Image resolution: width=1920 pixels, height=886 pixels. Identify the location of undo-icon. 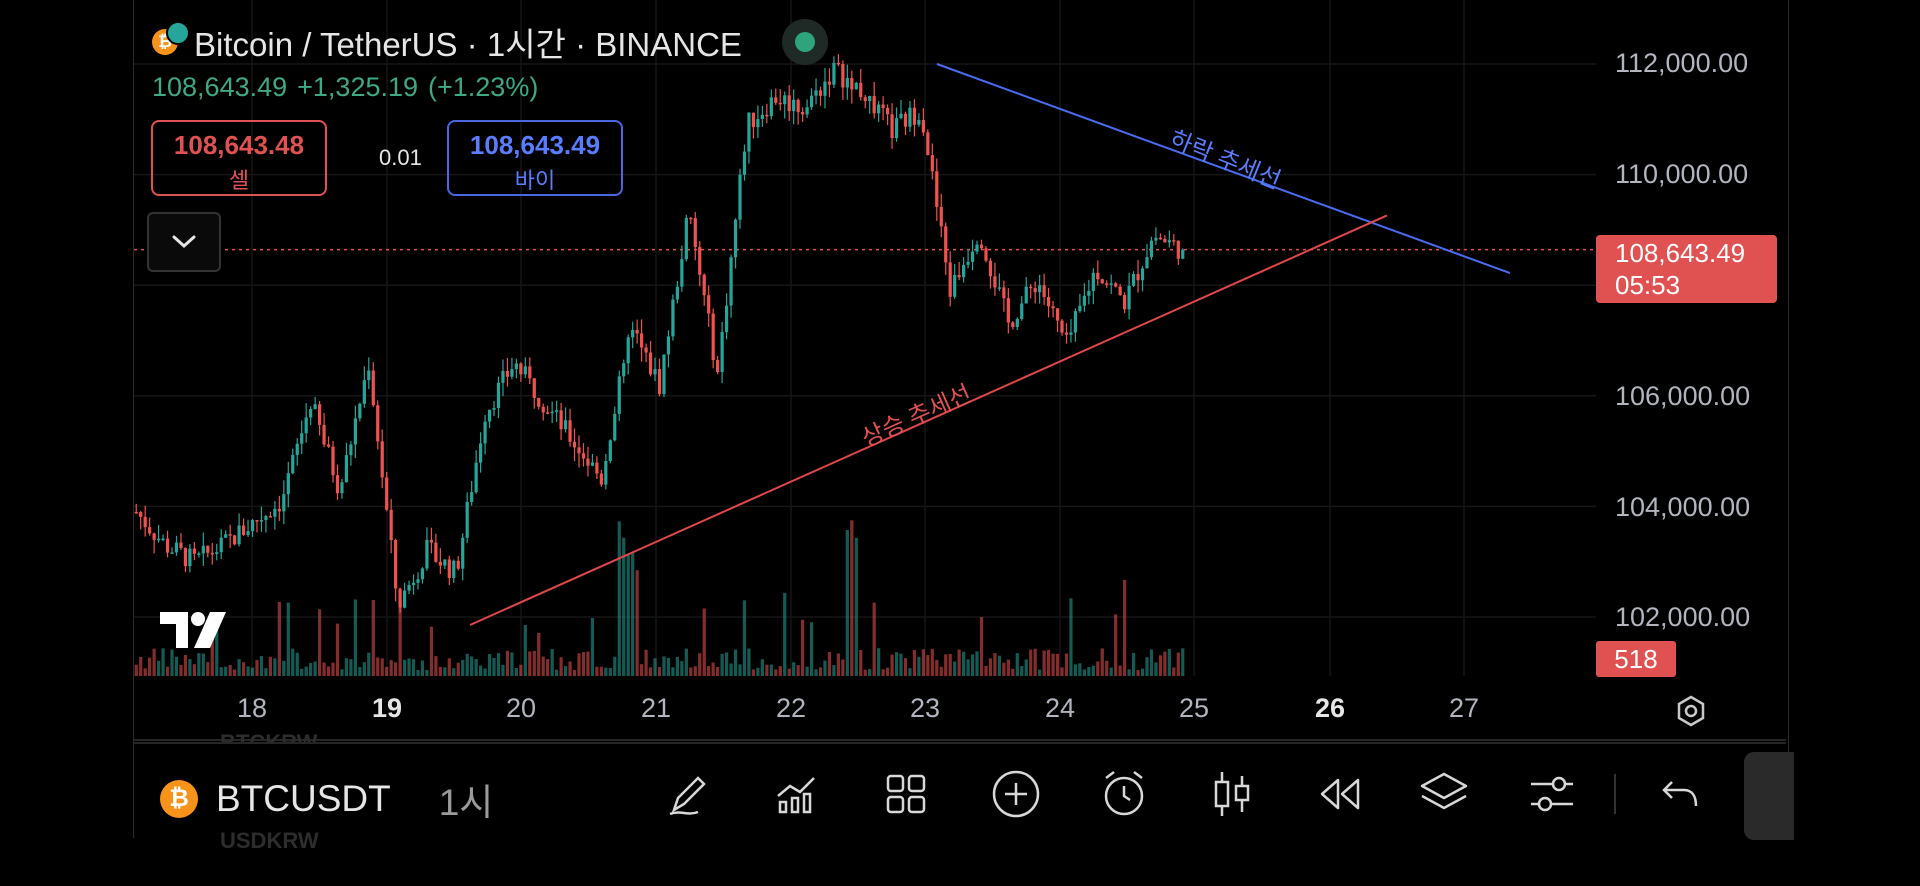
(1680, 794).